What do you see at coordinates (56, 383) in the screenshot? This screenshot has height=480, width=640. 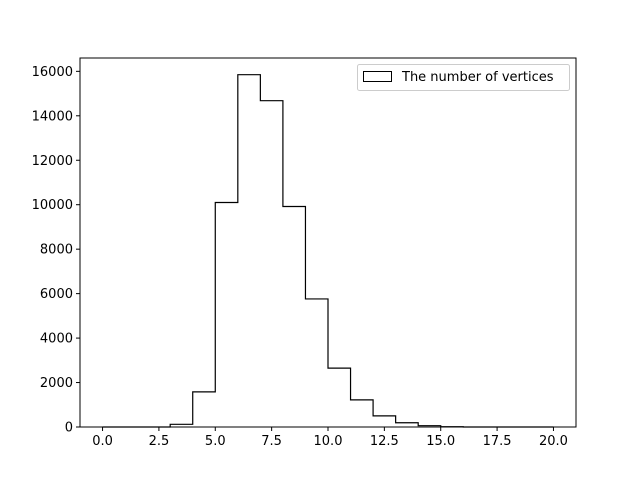 I see `y-tick-label: 2000` at bounding box center [56, 383].